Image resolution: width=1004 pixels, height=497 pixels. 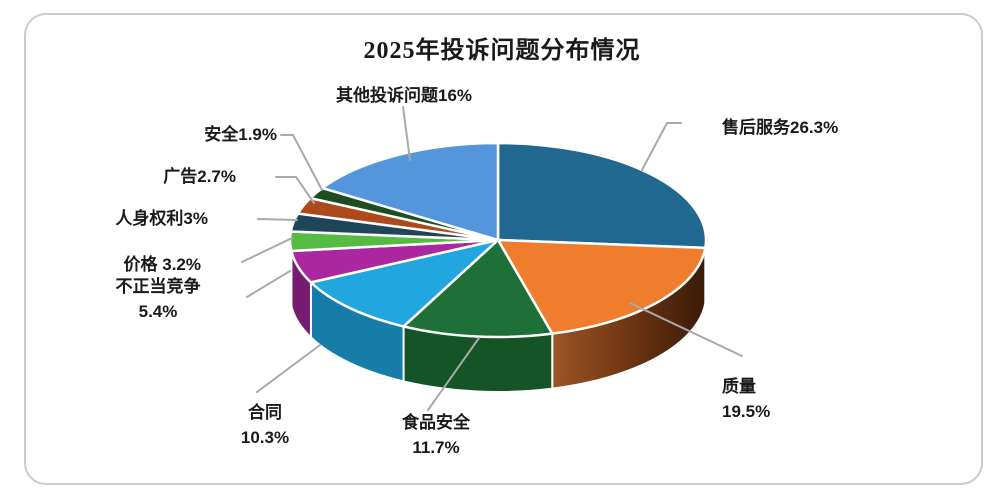 I want to click on leader-line-other-complaints, so click(x=406, y=133).